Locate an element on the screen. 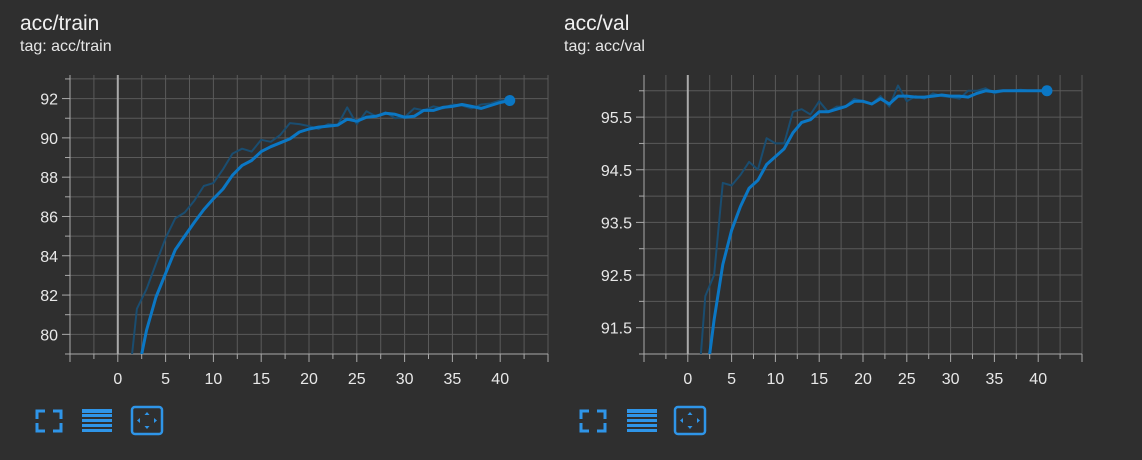 Image resolution: width=1142 pixels, height=460 pixels. chart-tag: tag: acc/val is located at coordinates (604, 46).